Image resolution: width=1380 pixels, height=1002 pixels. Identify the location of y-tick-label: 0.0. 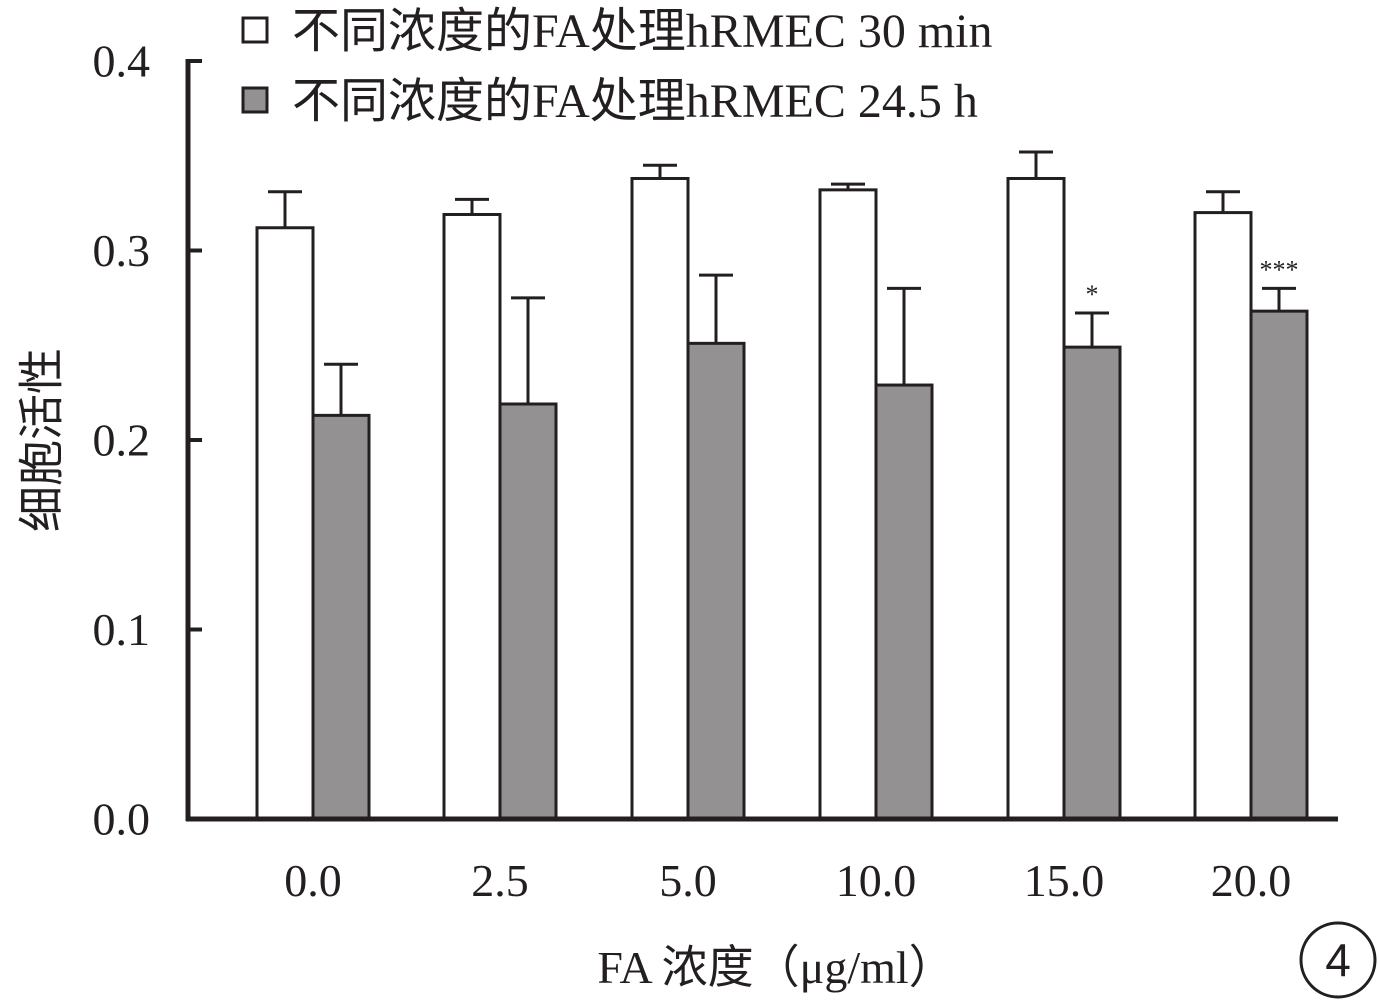
(122, 819).